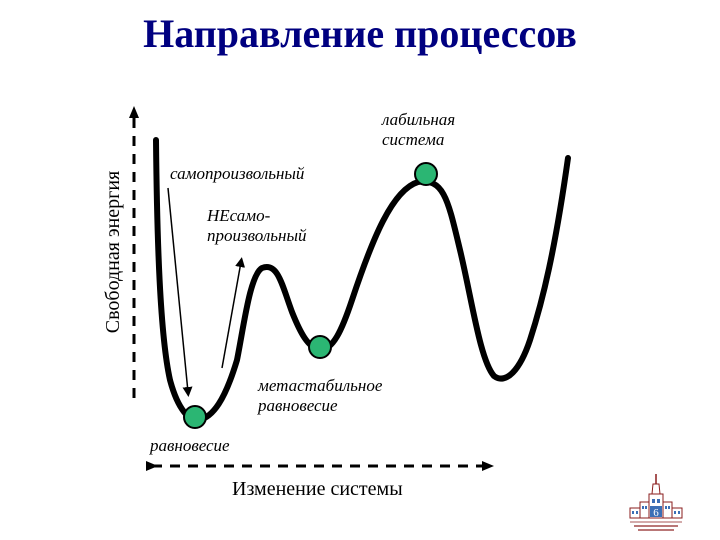 This screenshot has height=540, width=720. What do you see at coordinates (180, 292) in the screenshot?
I see `spontaneous-arrow` at bounding box center [180, 292].